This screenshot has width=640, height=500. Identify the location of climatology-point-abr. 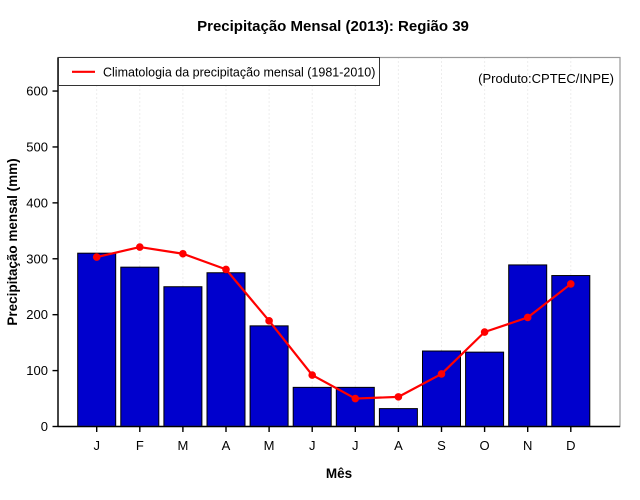
(226, 269).